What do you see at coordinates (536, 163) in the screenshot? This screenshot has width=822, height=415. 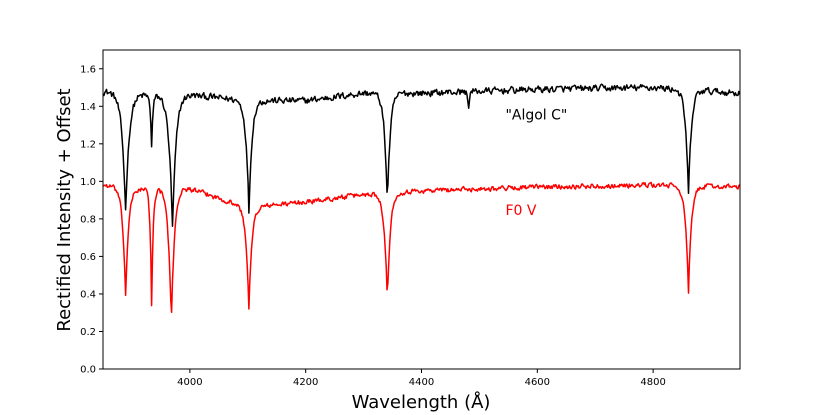 I see `annotation-layer: "Algol C" F0 V` at bounding box center [536, 163].